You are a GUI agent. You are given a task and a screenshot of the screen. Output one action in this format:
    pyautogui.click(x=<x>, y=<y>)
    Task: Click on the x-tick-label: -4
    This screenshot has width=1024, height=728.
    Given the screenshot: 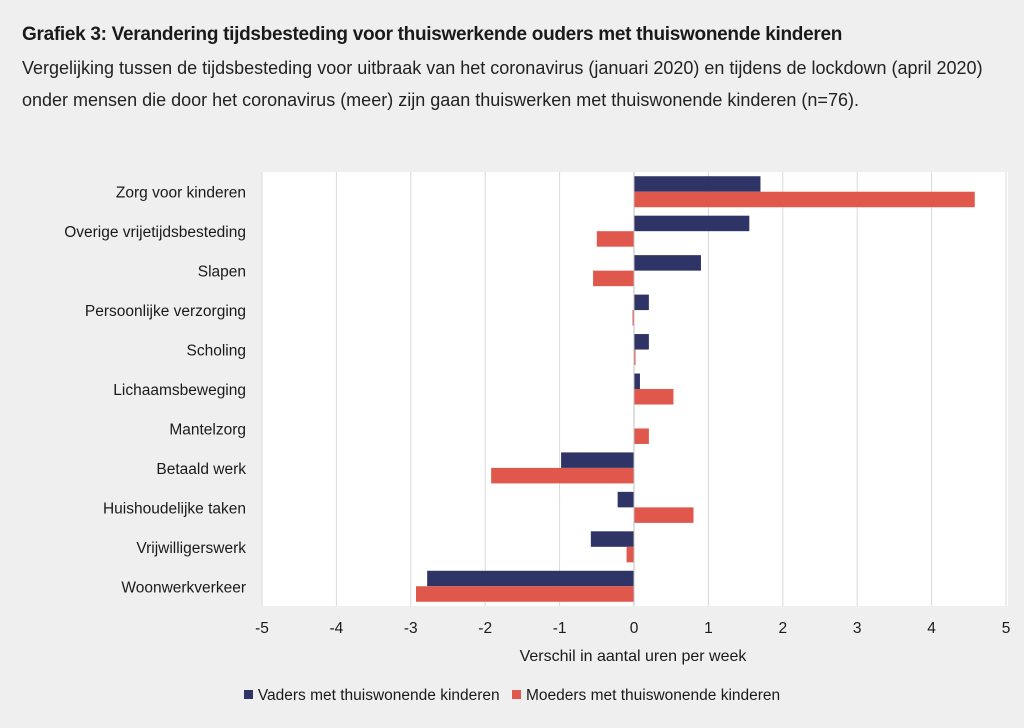 What is the action you would take?
    pyautogui.click(x=337, y=628)
    